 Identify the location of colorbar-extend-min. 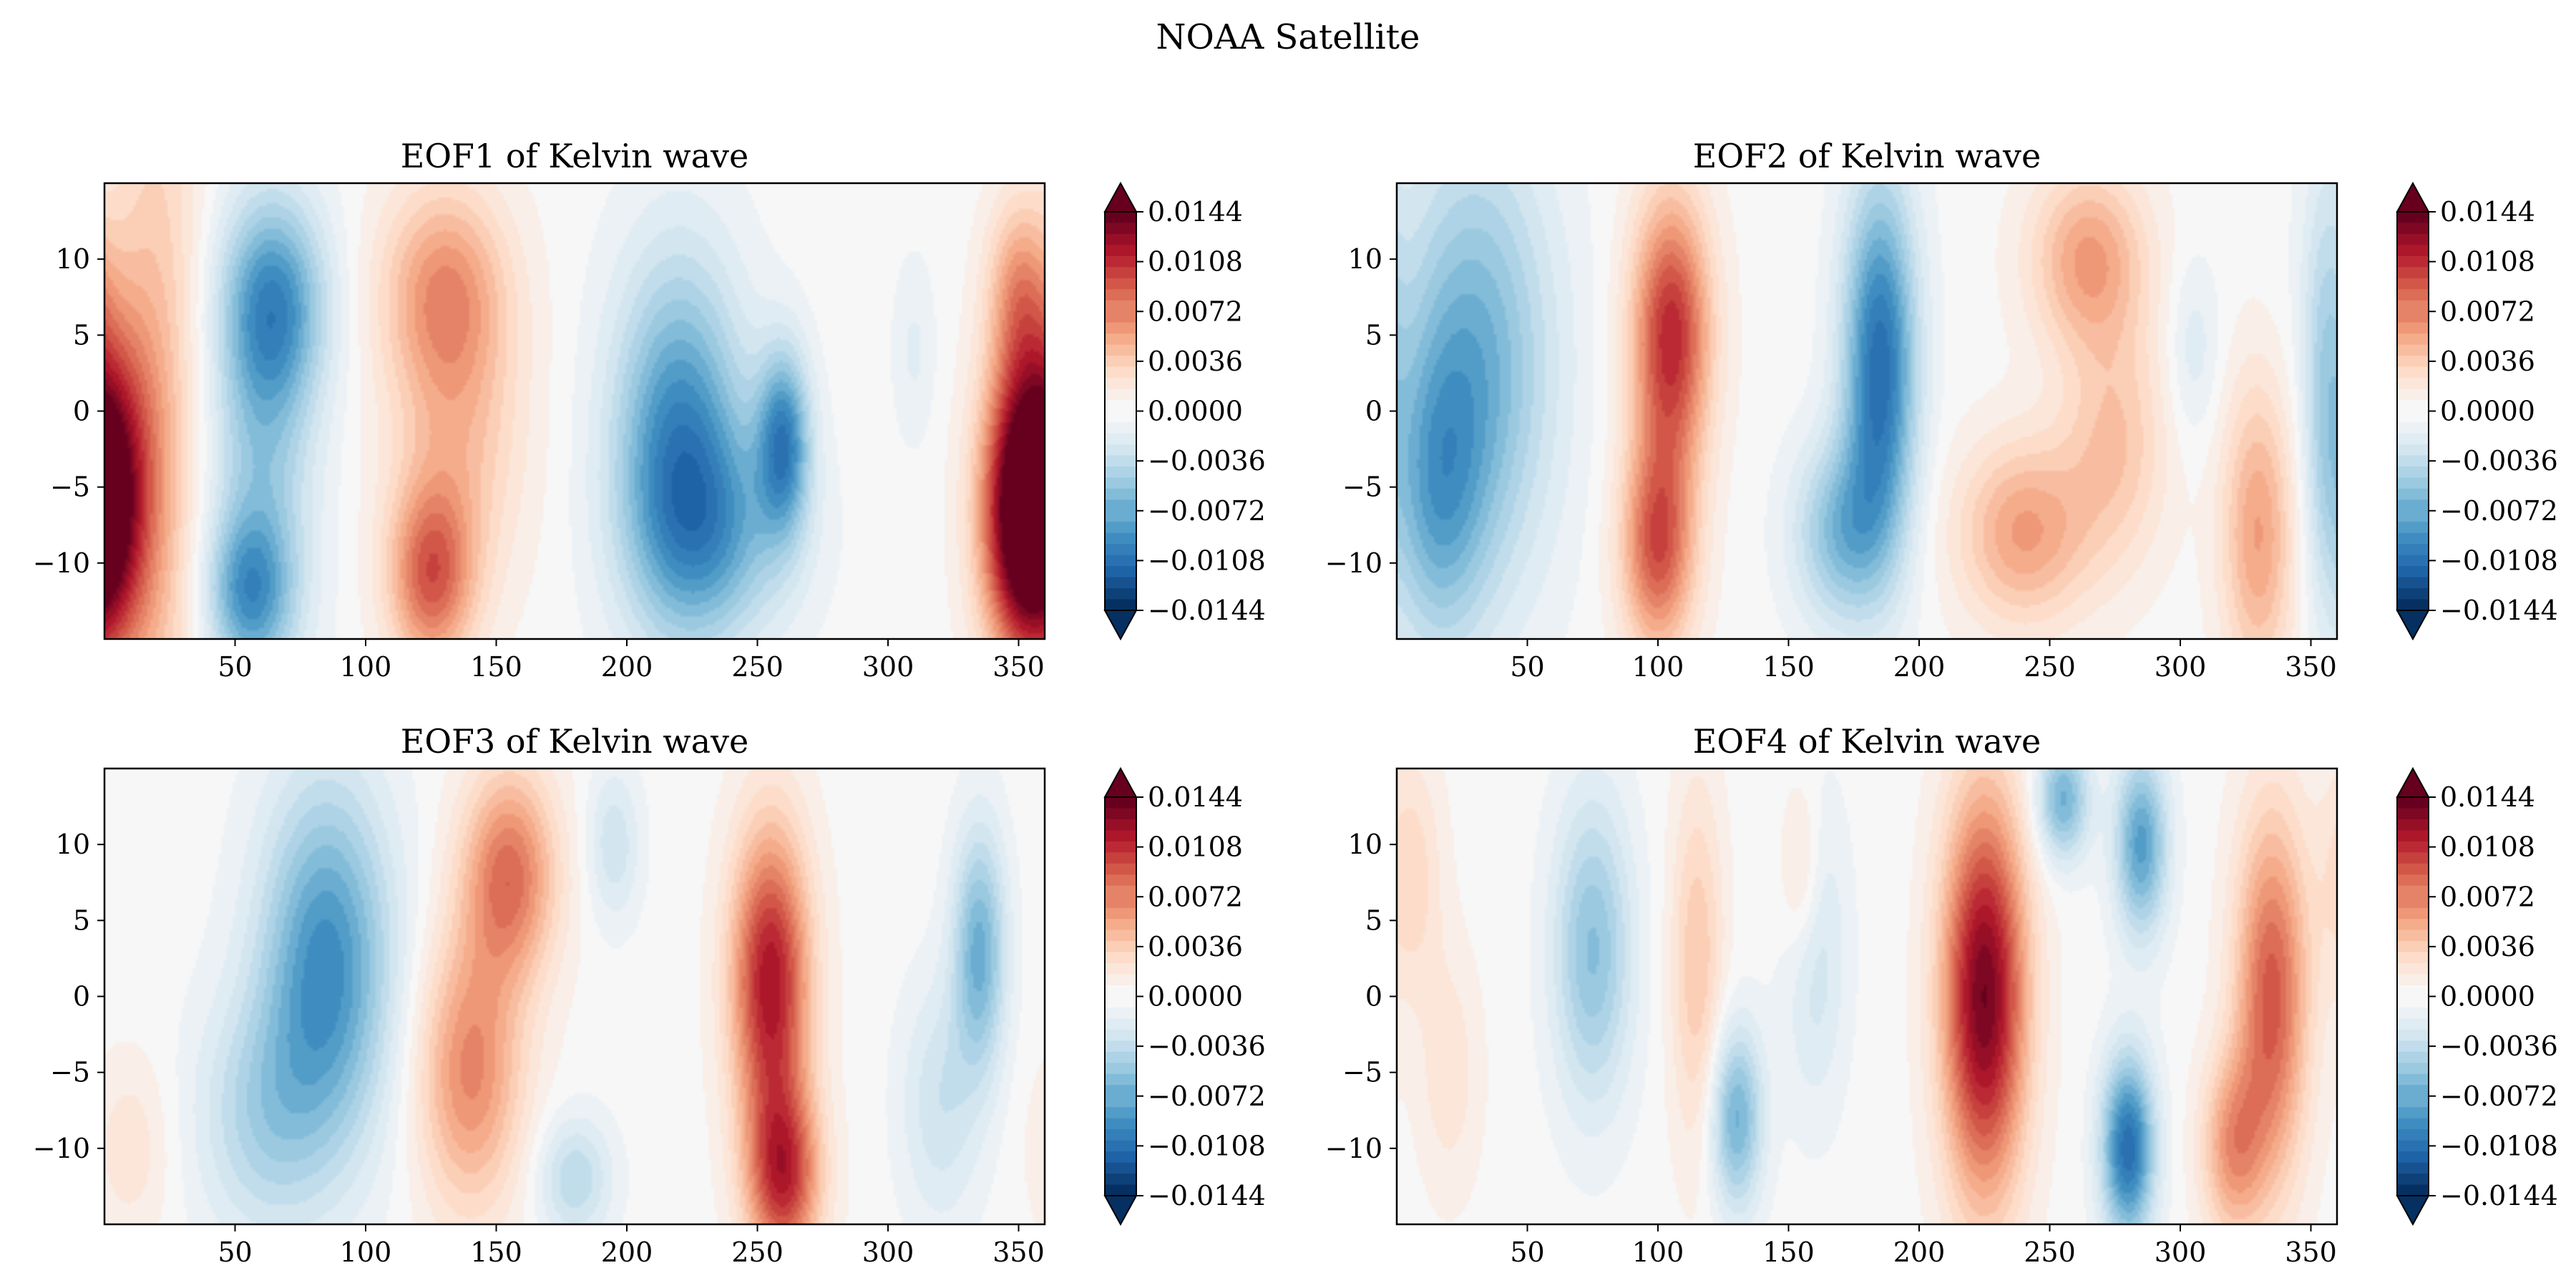
(1120, 1210).